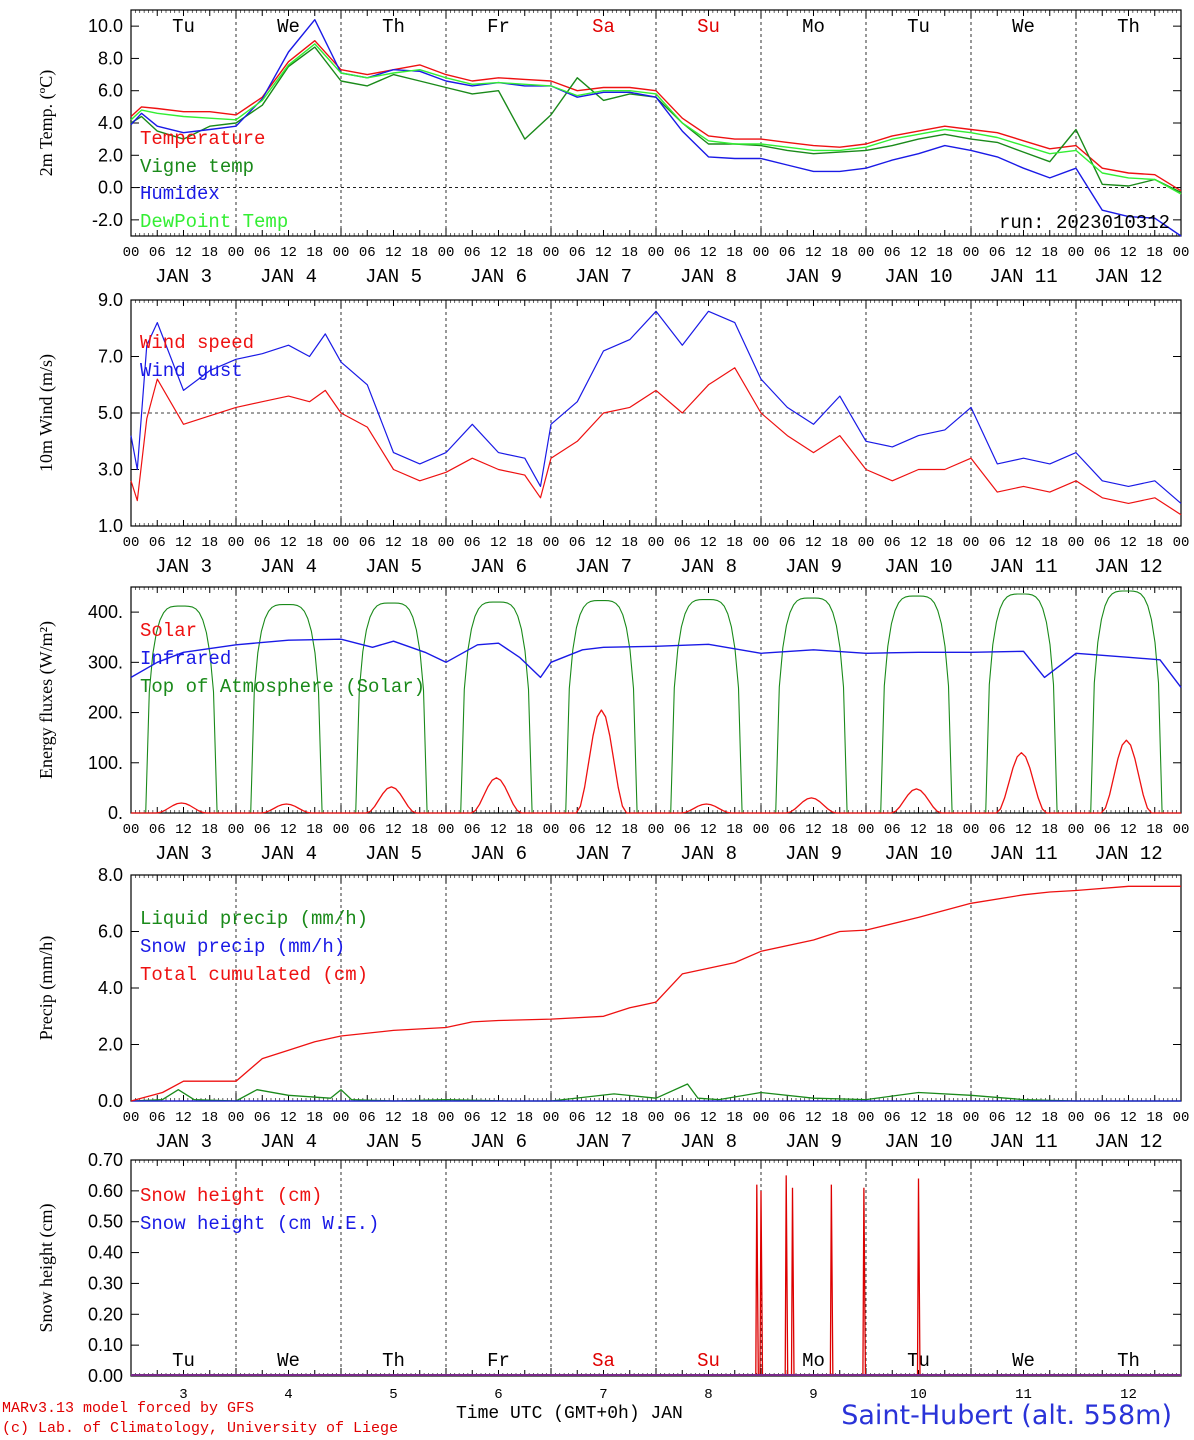 The width and height of the screenshot is (1194, 1440). What do you see at coordinates (761, 1283) in the screenshot?
I see `snow-height-spike` at bounding box center [761, 1283].